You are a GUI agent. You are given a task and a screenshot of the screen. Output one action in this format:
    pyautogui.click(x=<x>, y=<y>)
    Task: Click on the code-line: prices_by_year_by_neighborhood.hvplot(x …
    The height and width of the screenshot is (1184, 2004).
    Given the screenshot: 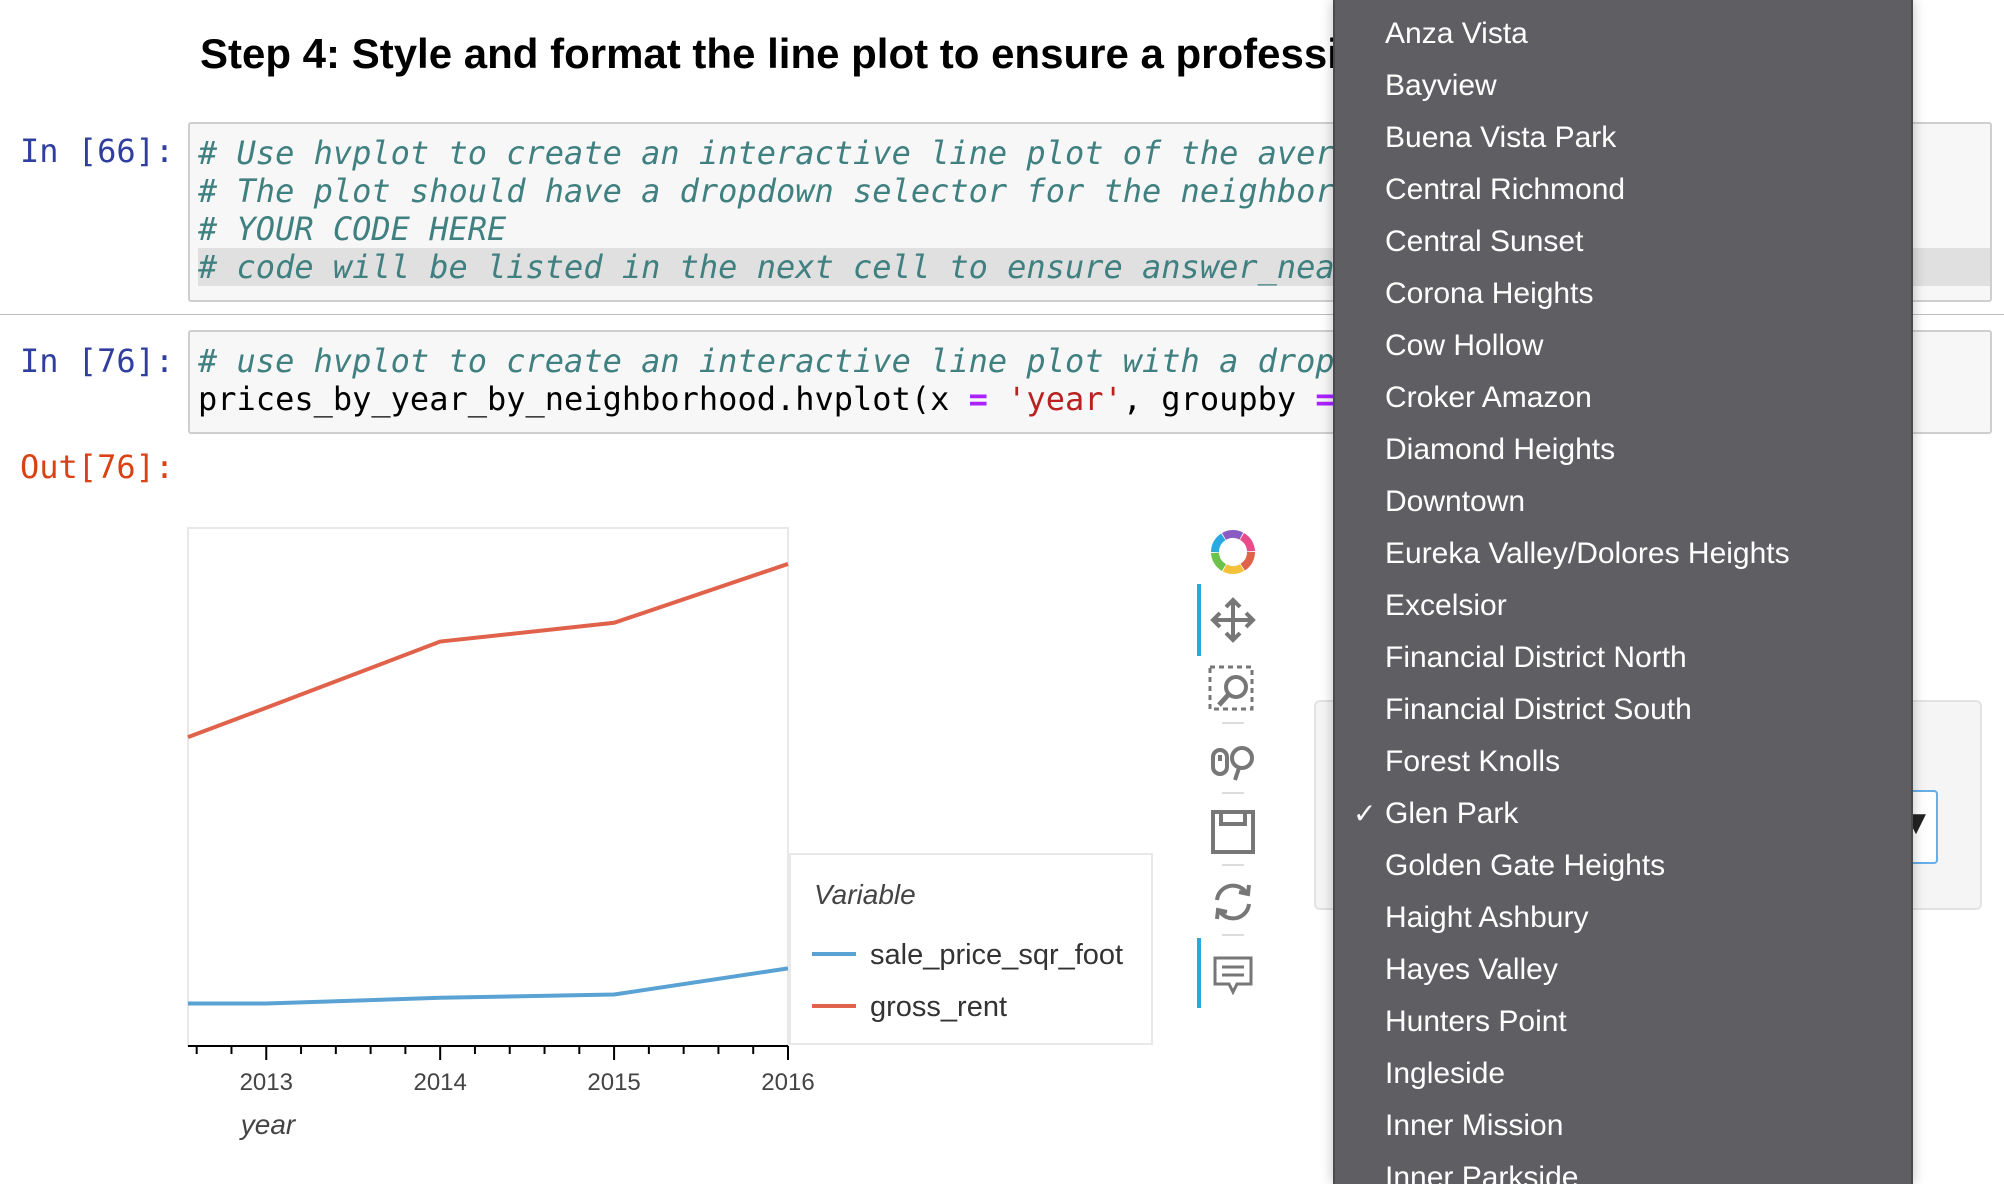 What is the action you would take?
    pyautogui.click(x=766, y=399)
    